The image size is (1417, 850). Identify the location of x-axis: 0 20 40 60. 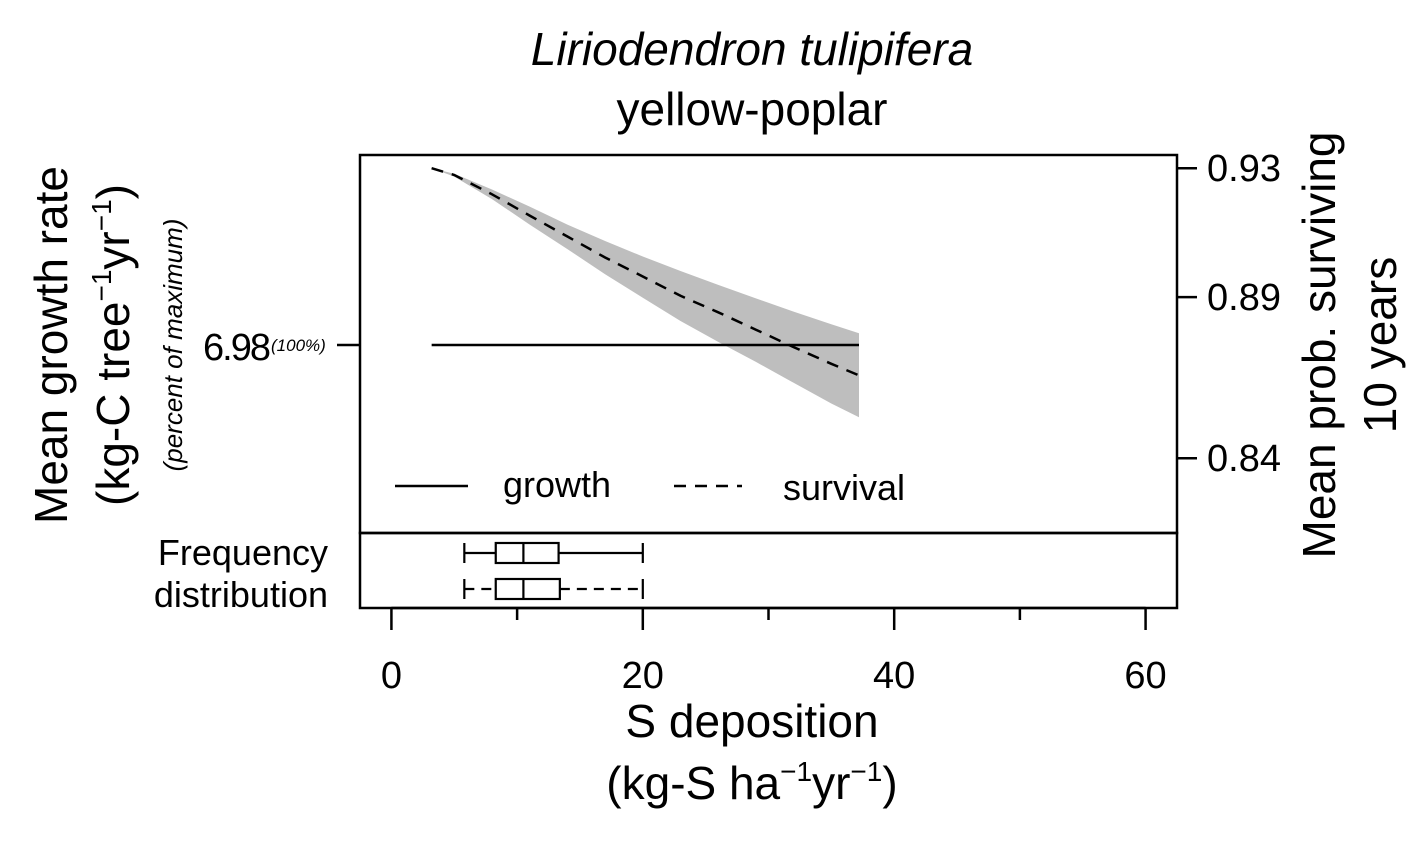
(774, 651).